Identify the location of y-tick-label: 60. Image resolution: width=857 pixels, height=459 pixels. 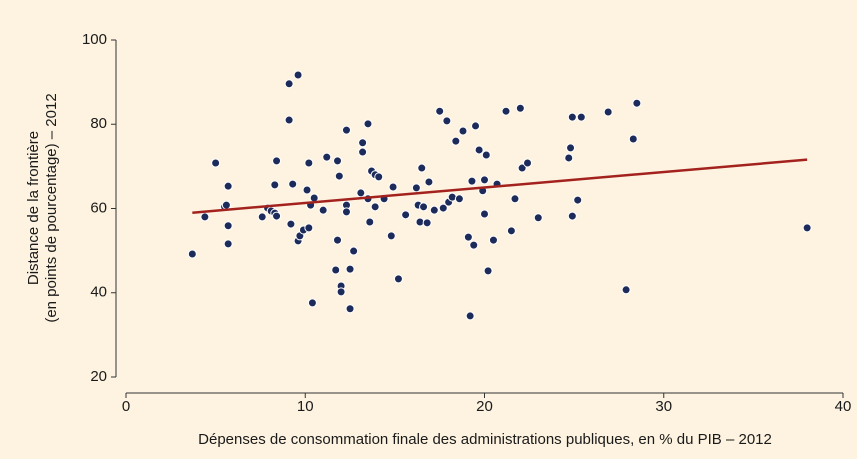
(98, 207).